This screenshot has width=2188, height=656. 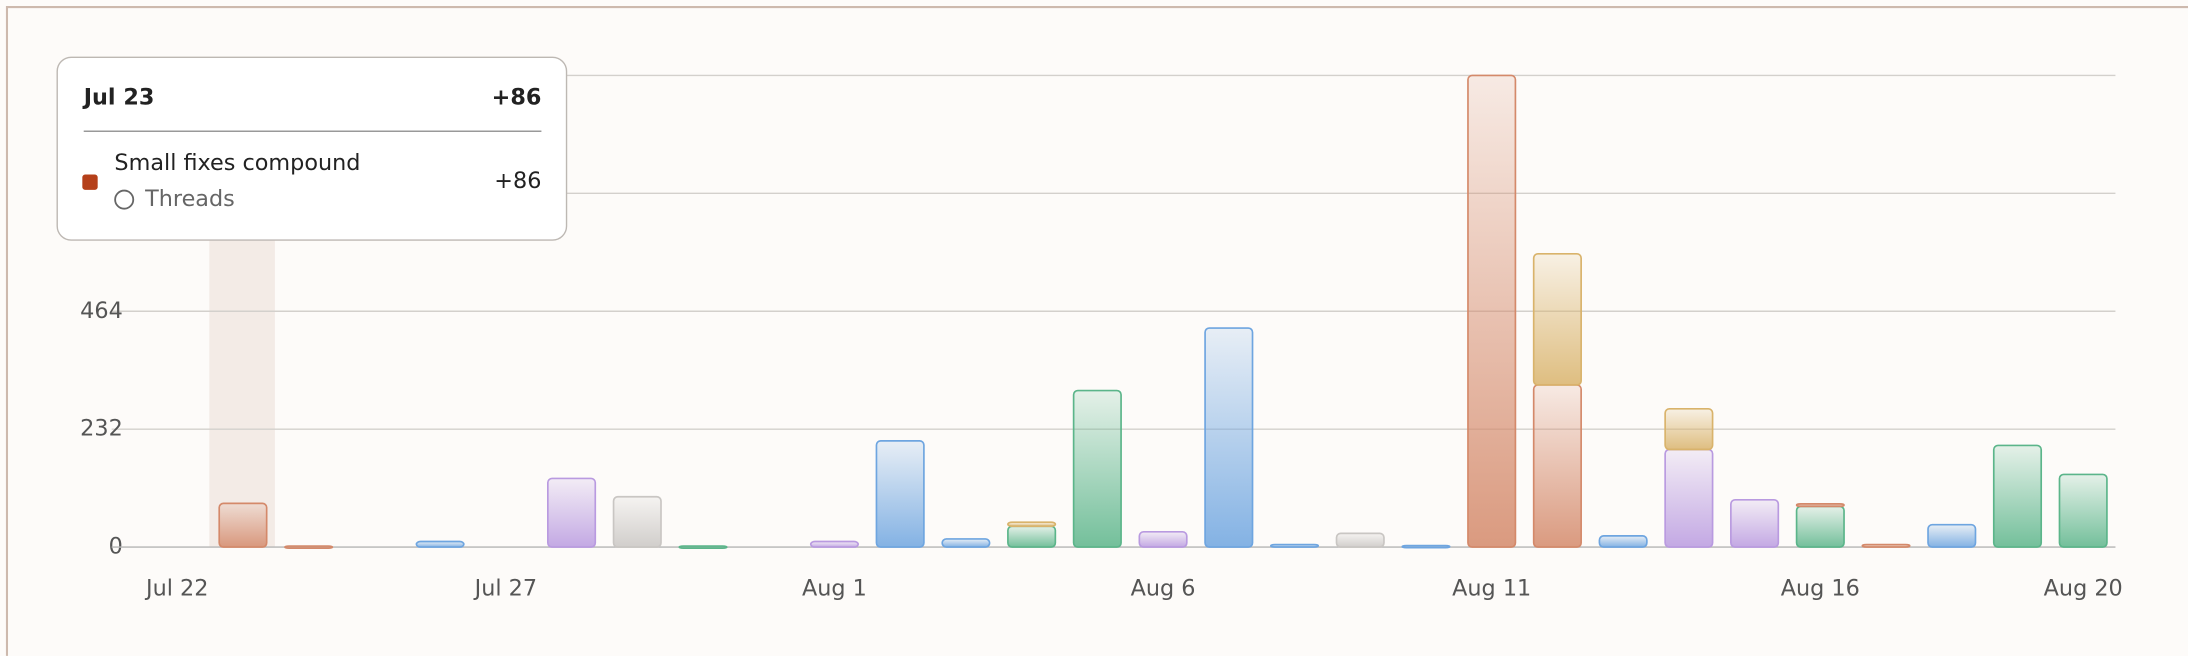 What do you see at coordinates (1820, 588) in the screenshot?
I see `x-tick-label: Aug 16` at bounding box center [1820, 588].